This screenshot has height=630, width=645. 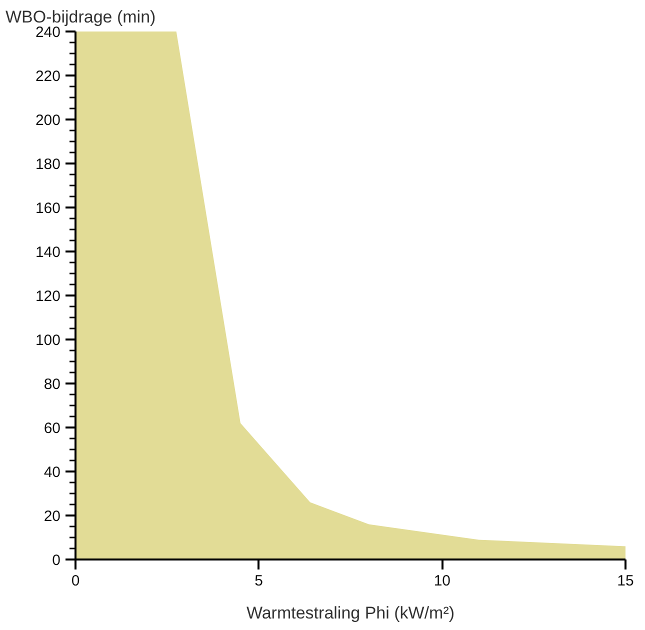 I want to click on y-tick-label: 200, so click(x=48, y=120).